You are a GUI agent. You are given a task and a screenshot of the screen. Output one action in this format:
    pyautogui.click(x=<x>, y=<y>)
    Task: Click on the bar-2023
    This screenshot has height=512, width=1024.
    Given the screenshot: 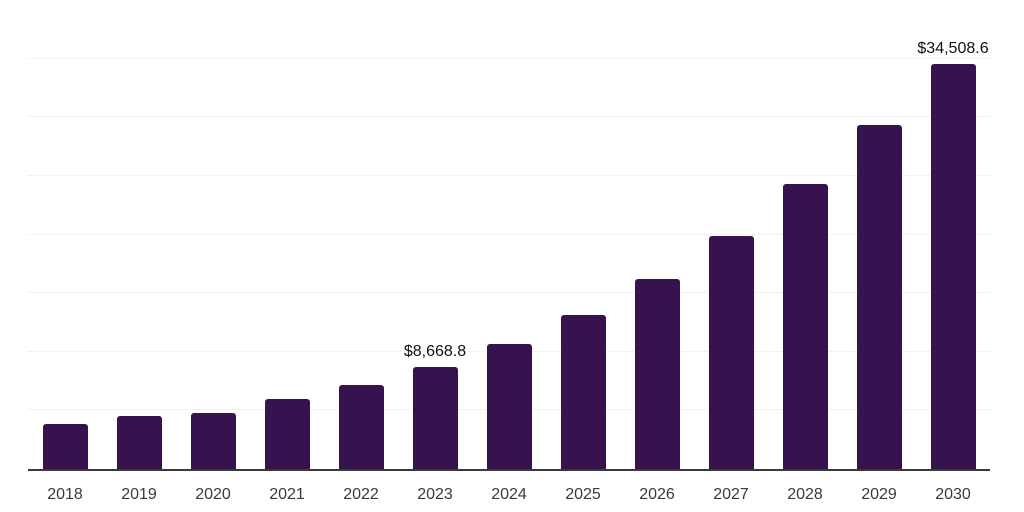 What is the action you would take?
    pyautogui.click(x=435, y=418)
    